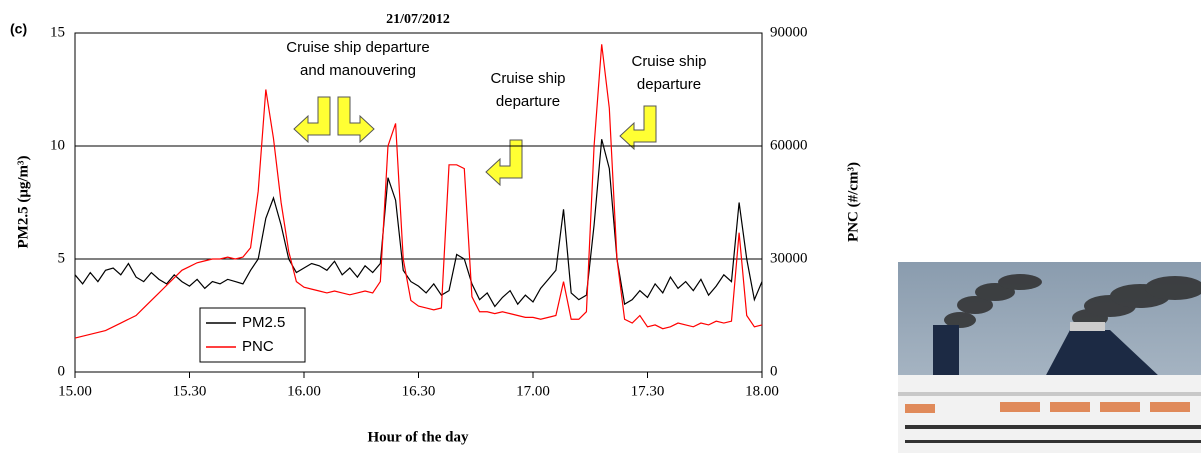 This screenshot has height=453, width=1201. What do you see at coordinates (419, 391) in the screenshot?
I see `x-tick-label: 16.30` at bounding box center [419, 391].